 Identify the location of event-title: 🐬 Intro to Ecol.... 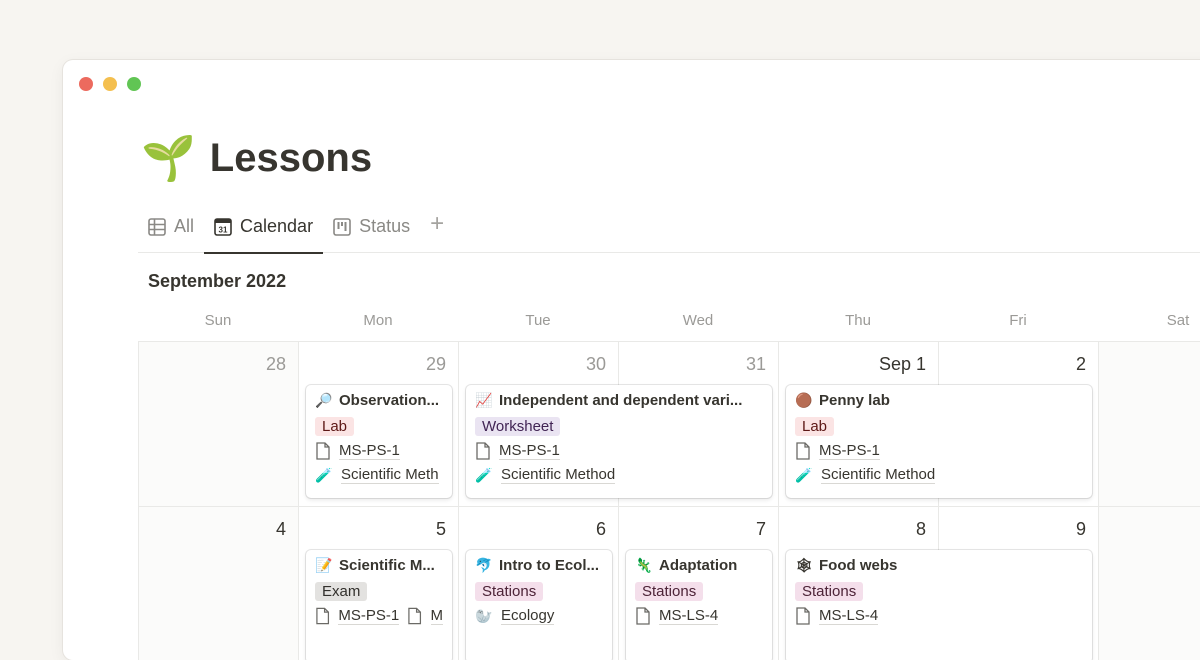
(539, 565).